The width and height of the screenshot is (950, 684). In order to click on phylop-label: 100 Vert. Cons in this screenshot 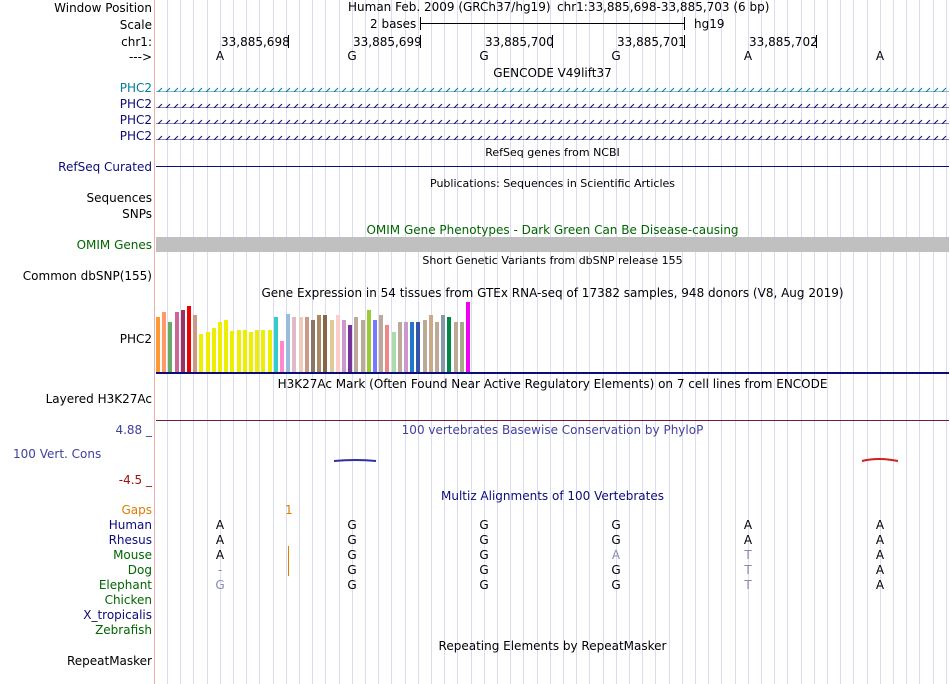, I will do `click(57, 454)`.